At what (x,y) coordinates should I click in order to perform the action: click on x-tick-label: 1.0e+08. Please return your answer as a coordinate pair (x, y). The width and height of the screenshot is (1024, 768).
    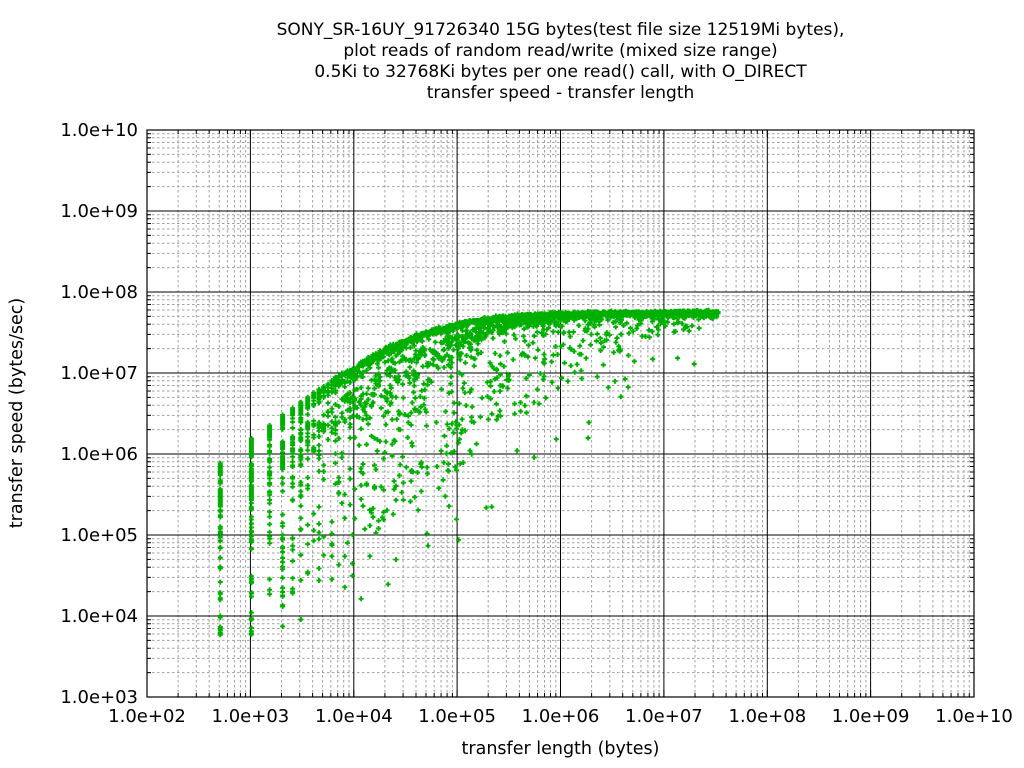
    Looking at the image, I should click on (767, 716).